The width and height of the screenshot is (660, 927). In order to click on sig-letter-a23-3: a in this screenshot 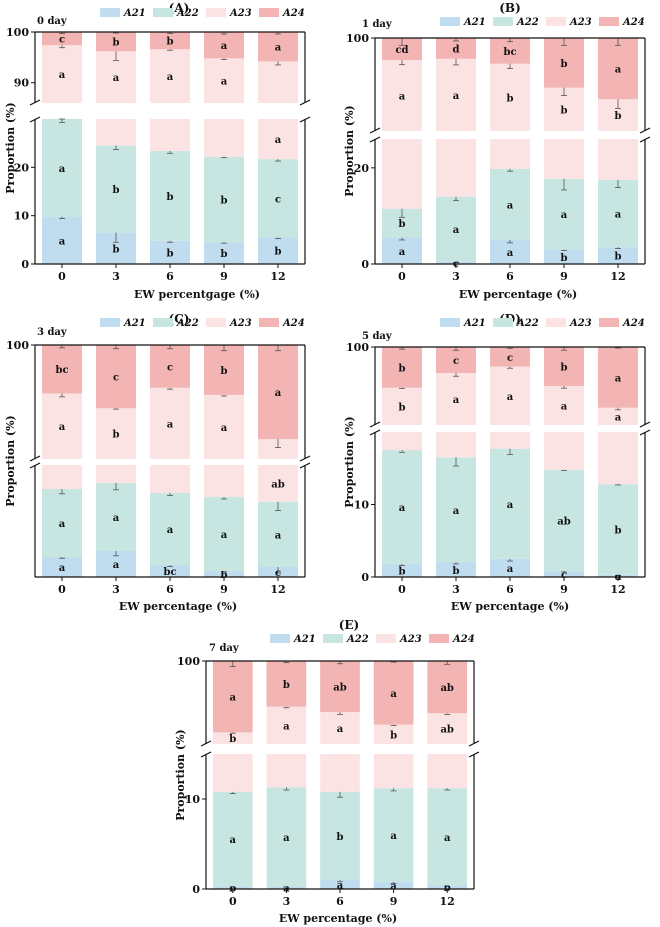, I will do `click(456, 400)`.